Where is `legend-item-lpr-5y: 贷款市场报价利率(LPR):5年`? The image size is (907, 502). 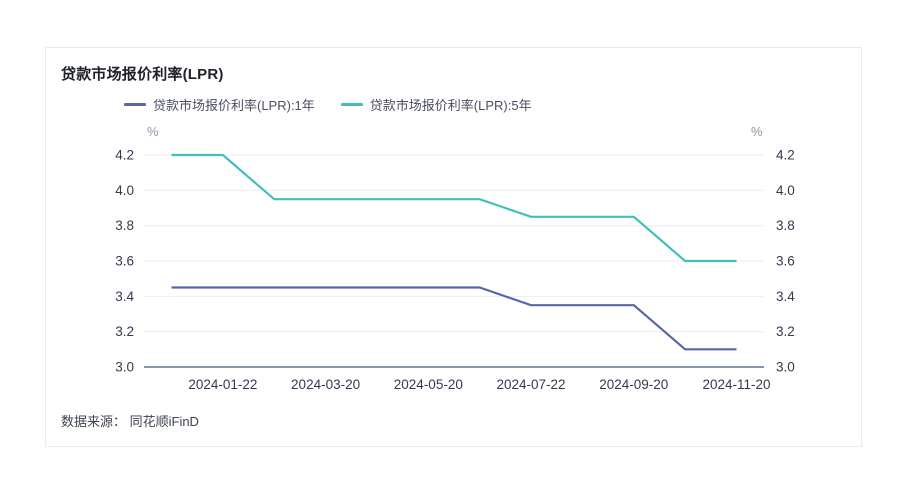
legend-item-lpr-5y: 贷款市场报价利率(LPR):5年 is located at coordinates (436, 104).